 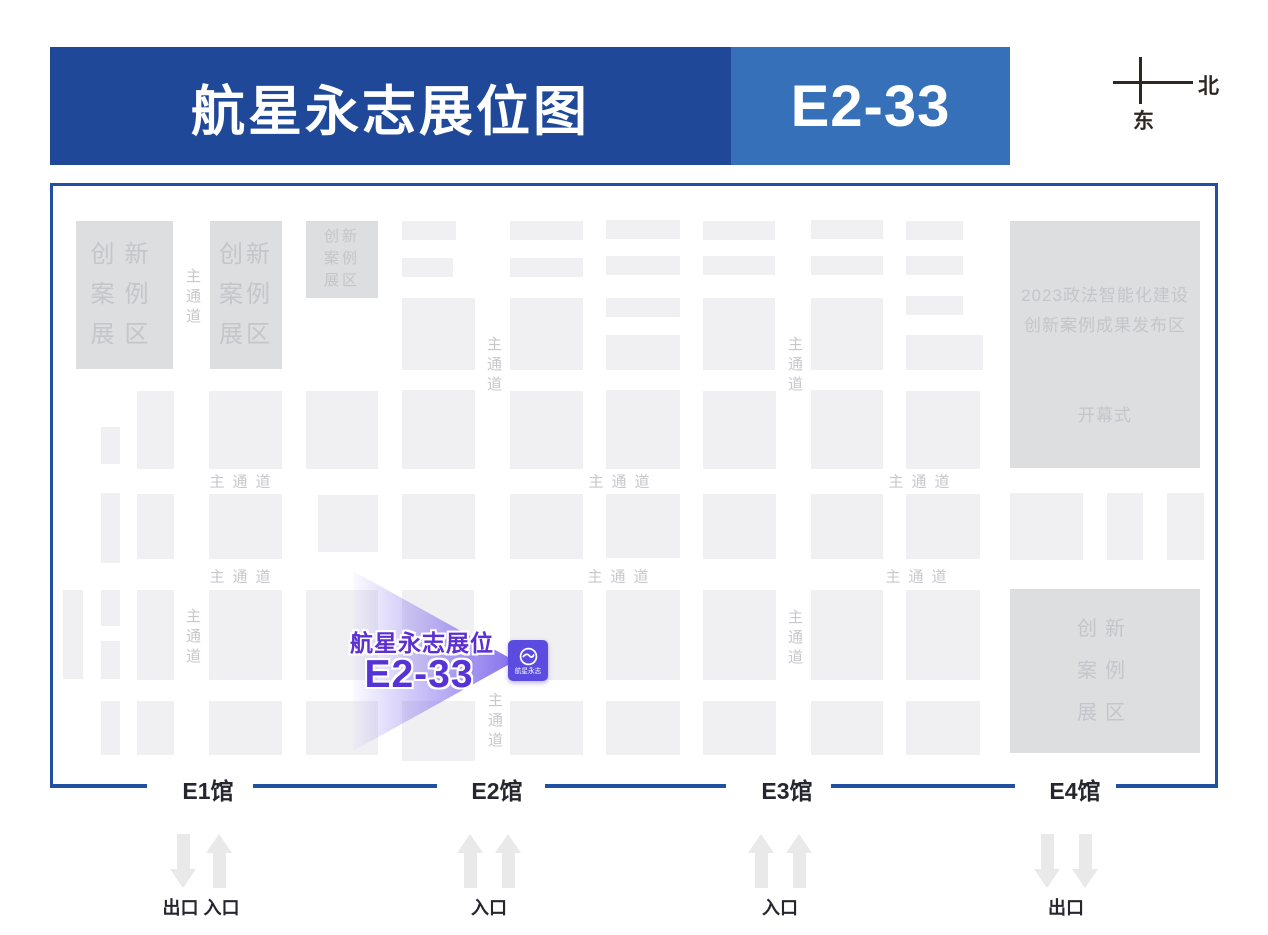 What do you see at coordinates (1140, 80) in the screenshot?
I see `compass-vertical-line` at bounding box center [1140, 80].